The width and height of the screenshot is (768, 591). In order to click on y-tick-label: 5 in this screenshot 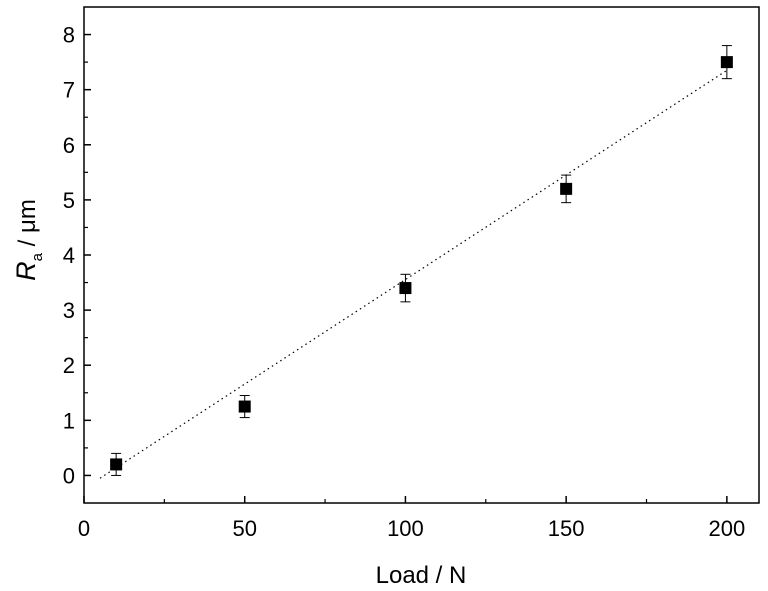, I will do `click(69, 200)`.